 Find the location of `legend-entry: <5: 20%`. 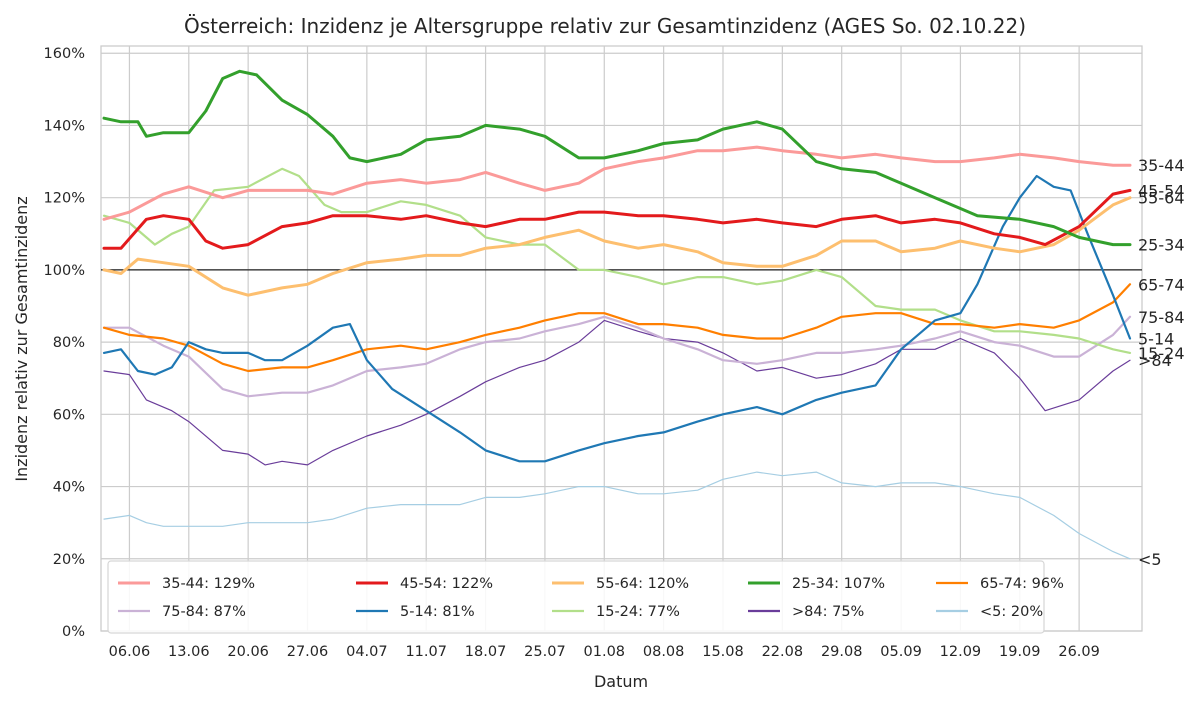

legend-entry: <5: 20% is located at coordinates (1011, 612).